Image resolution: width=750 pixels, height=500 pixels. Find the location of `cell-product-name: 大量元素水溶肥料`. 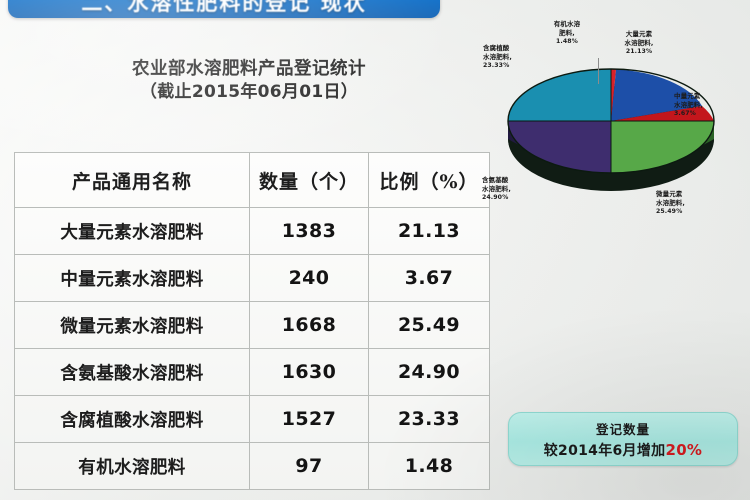

cell-product-name: 大量元素水溶肥料 is located at coordinates (132, 231).